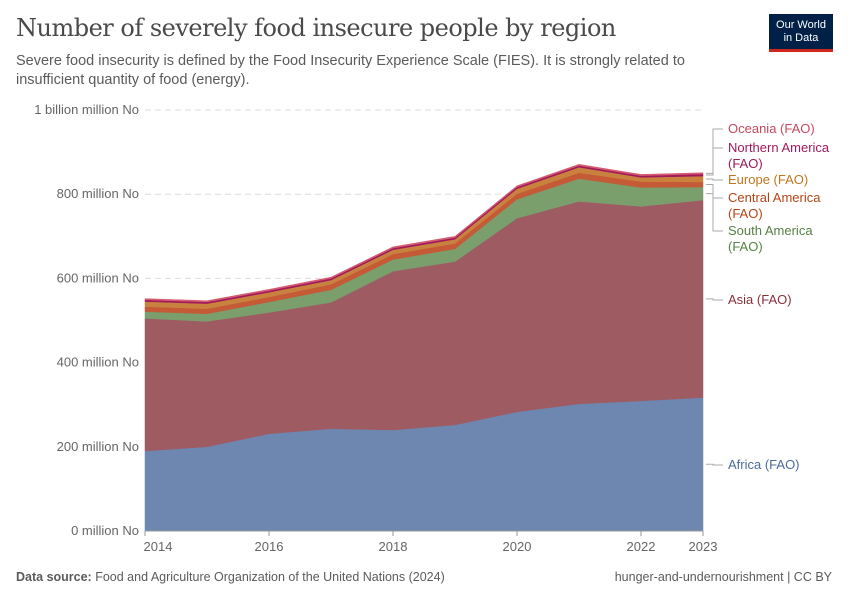  I want to click on y-tick-label: 800 million No, so click(98, 193).